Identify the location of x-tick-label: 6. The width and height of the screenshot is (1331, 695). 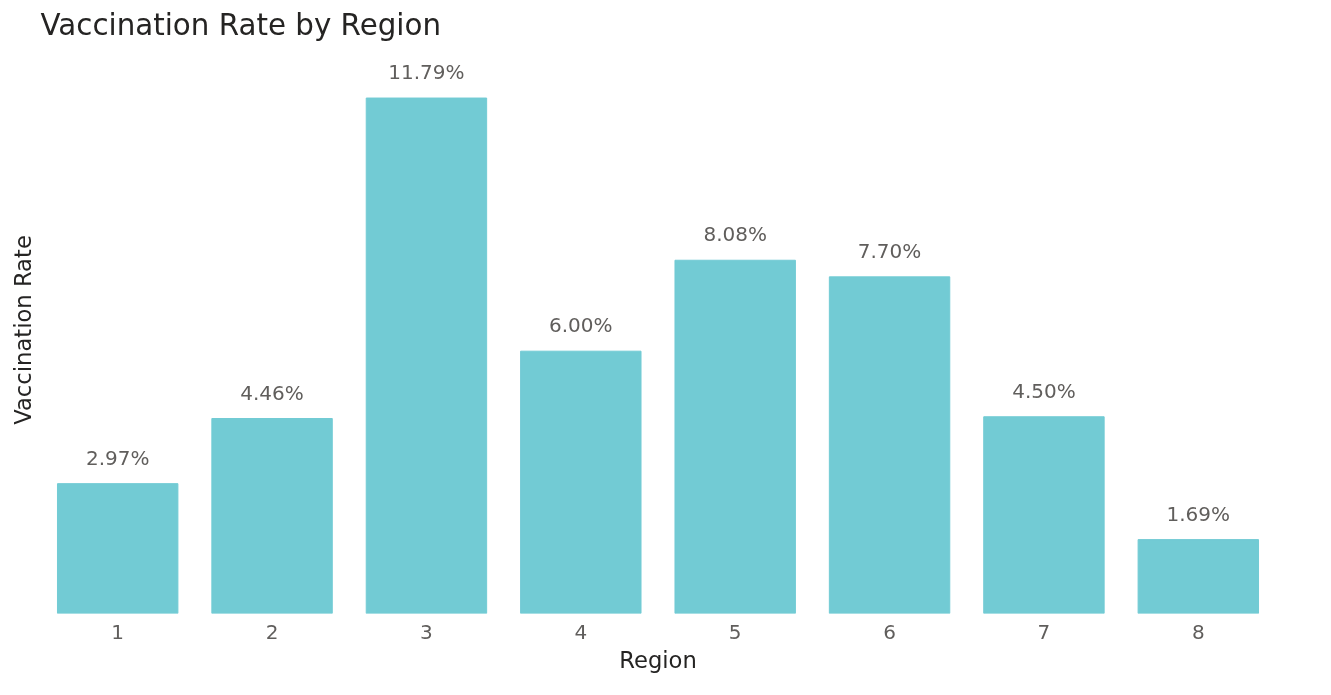
(889, 631).